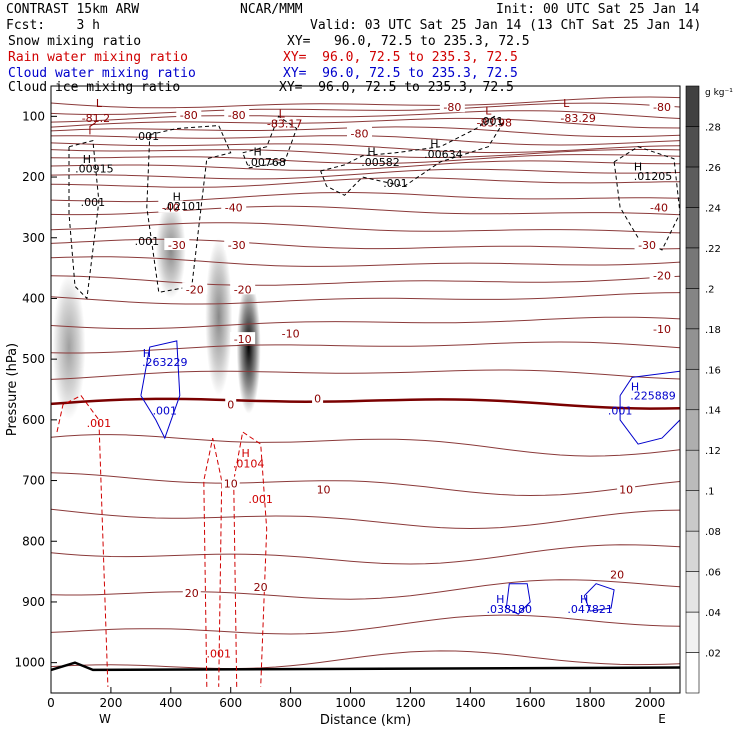 This screenshot has height=740, width=740. What do you see at coordinates (96, 118) in the screenshot?
I see `contour-annotation: -81.2` at bounding box center [96, 118].